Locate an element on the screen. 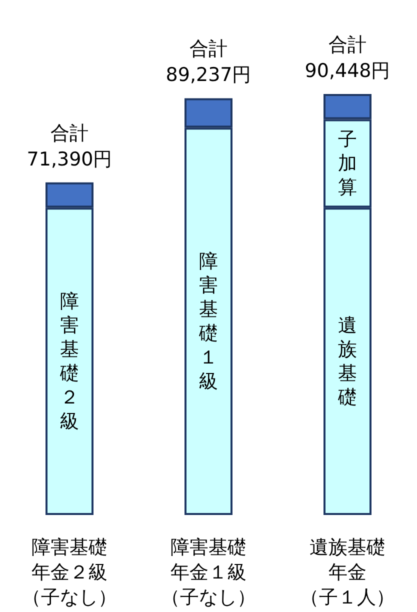  total-label: 合計 90,448円 is located at coordinates (347, 58).